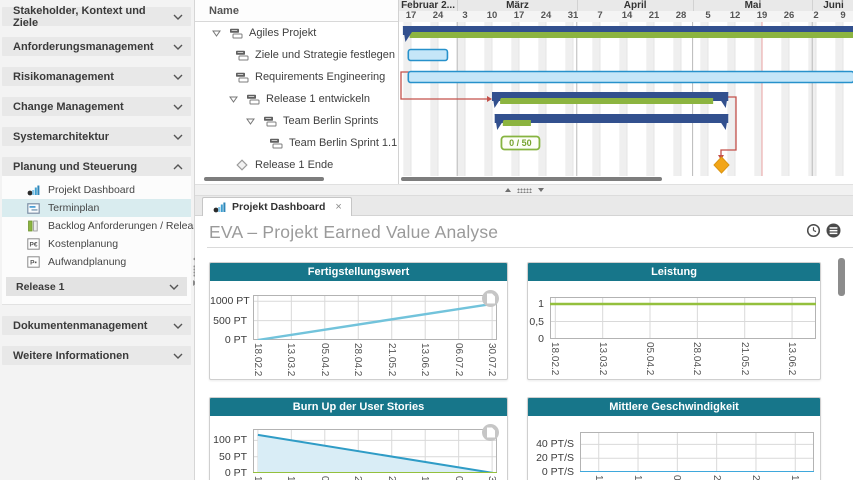  Describe the element at coordinates (296, 143) in the screenshot. I see `gantt-row-5: Team Berlin Sprint 1.1` at that location.